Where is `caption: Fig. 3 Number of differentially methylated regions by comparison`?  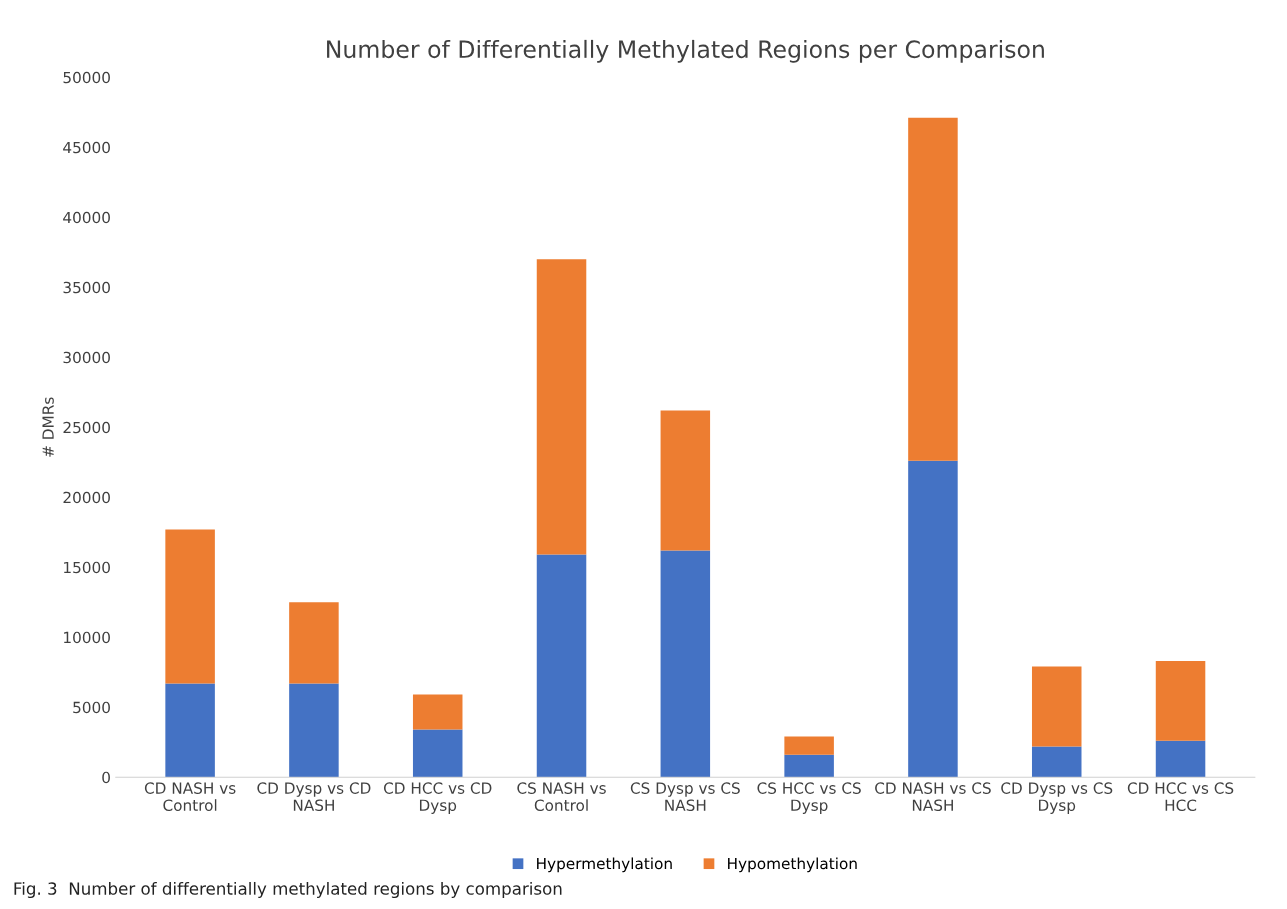 caption: Fig. 3 Number of differentially methylated regions by comparison is located at coordinates (288, 890).